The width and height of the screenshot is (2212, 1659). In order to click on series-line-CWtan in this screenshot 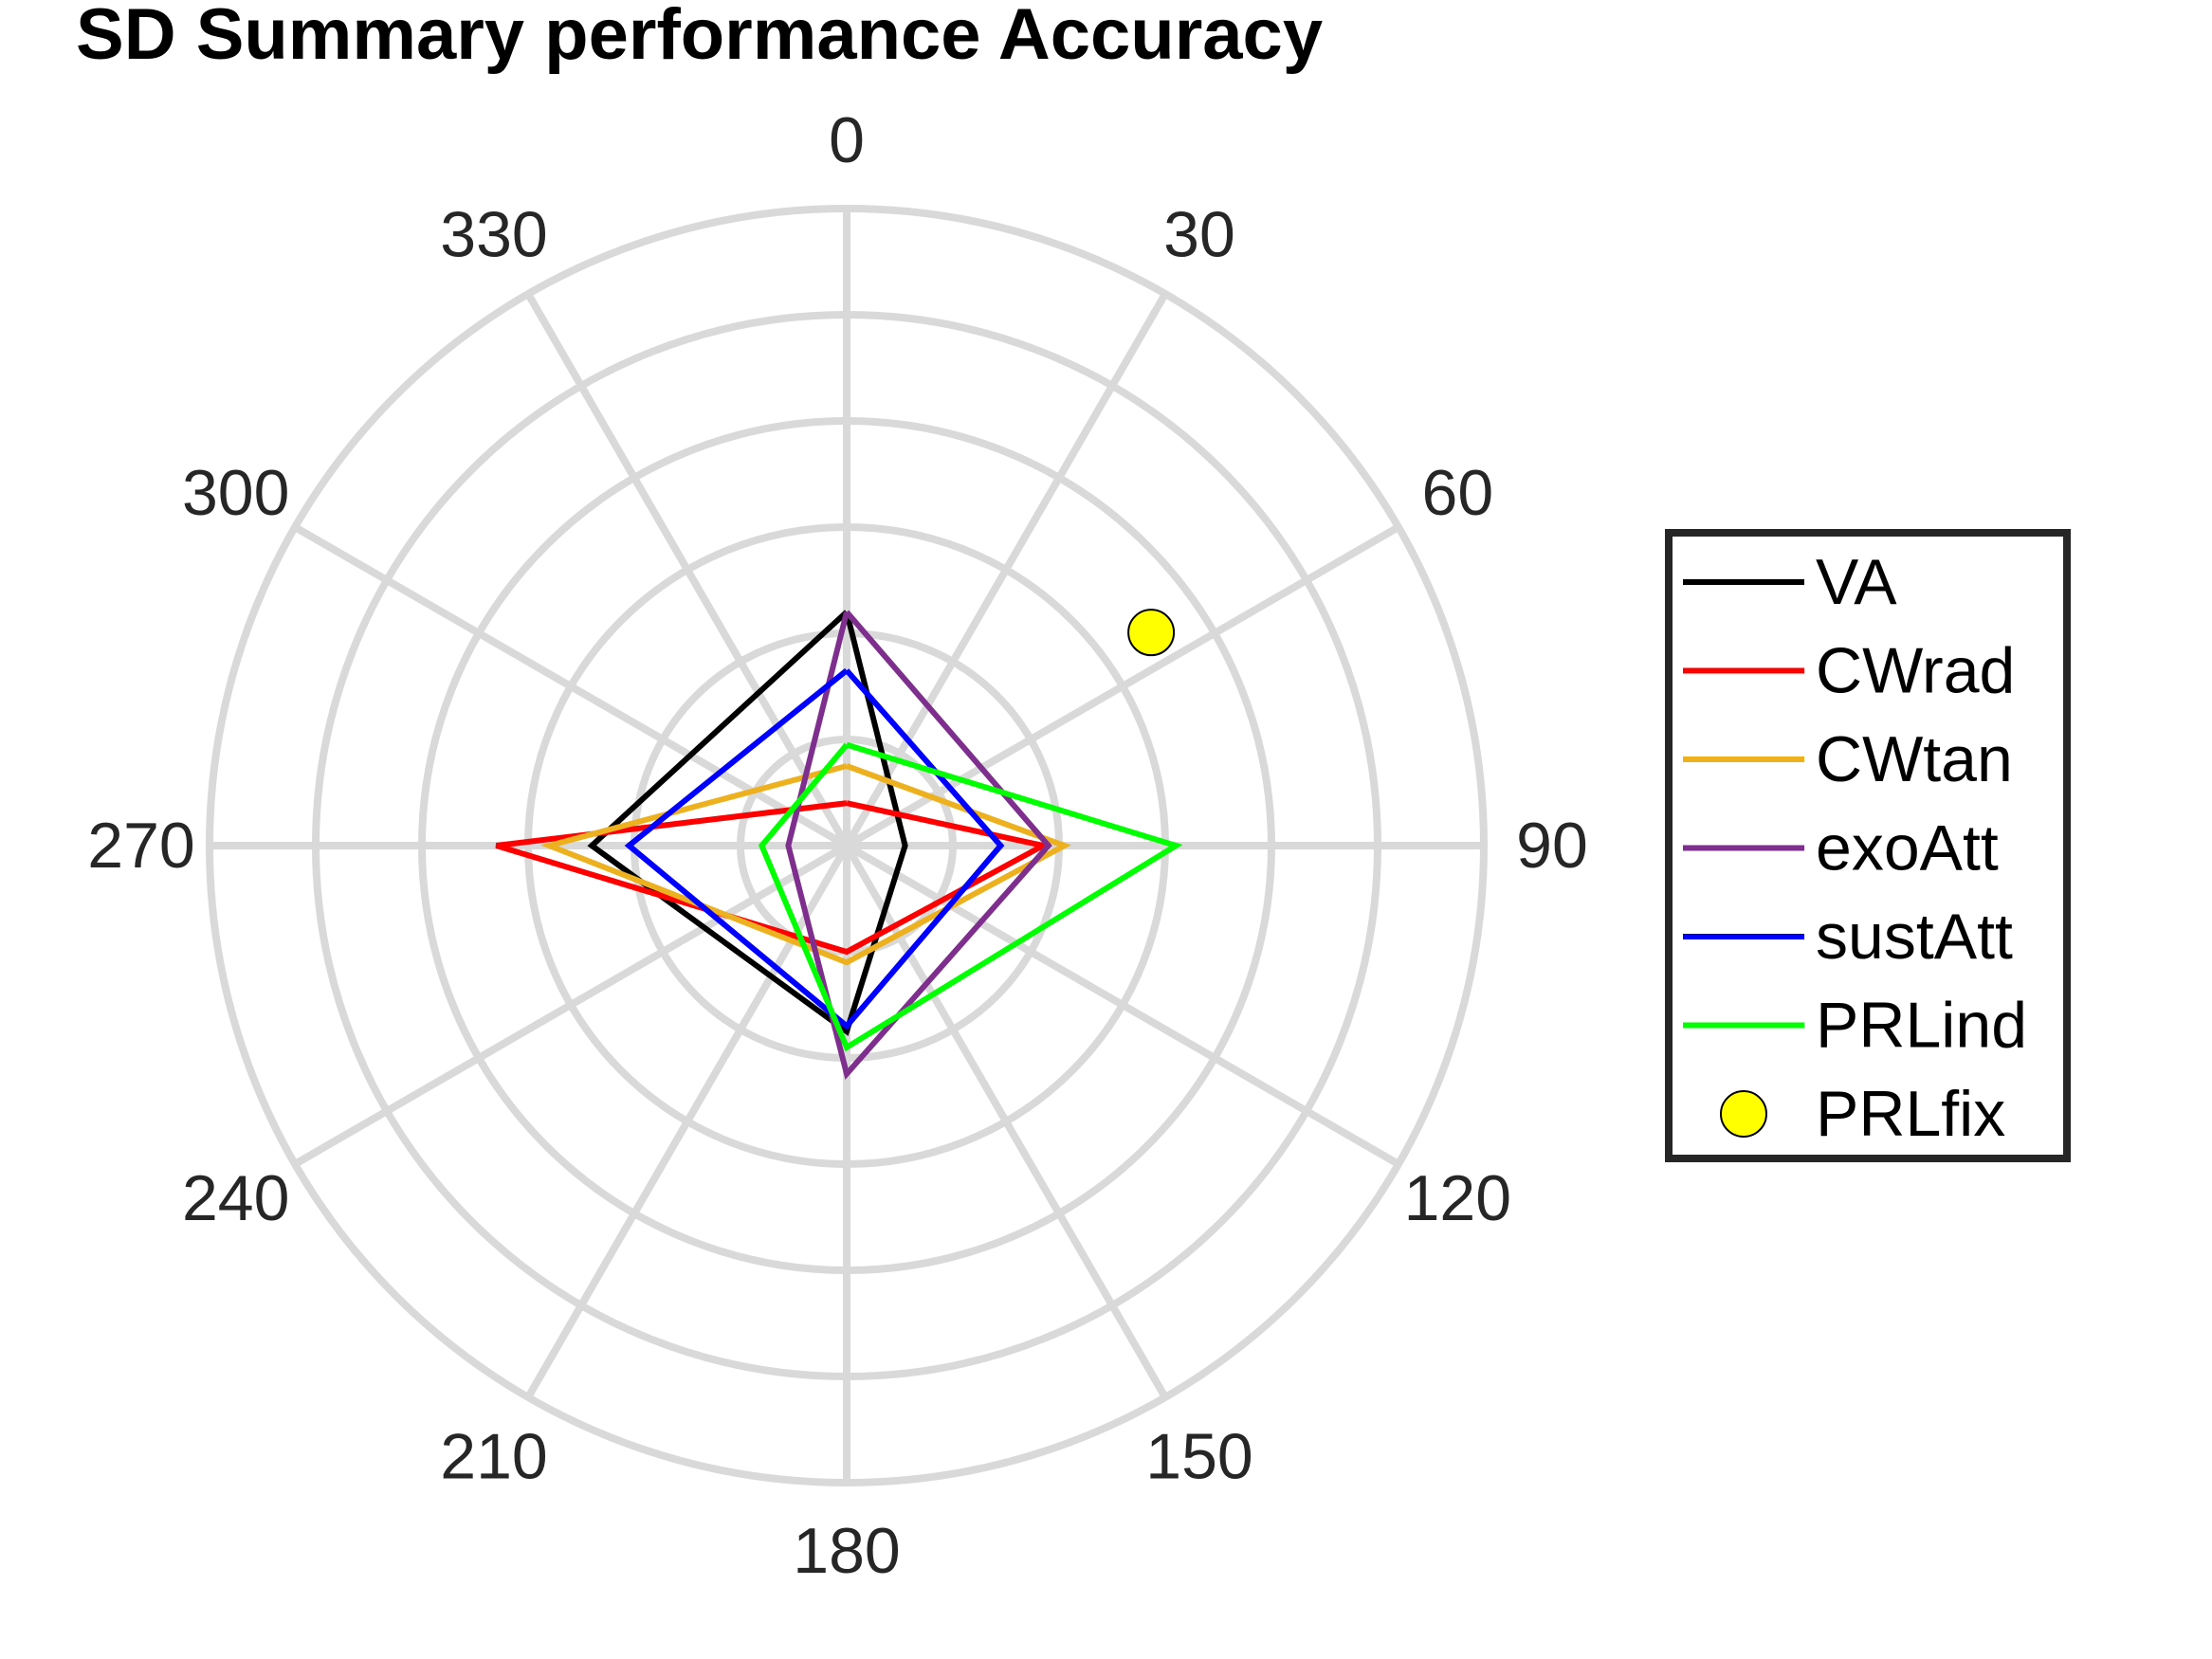, I will do `click(805, 864)`.